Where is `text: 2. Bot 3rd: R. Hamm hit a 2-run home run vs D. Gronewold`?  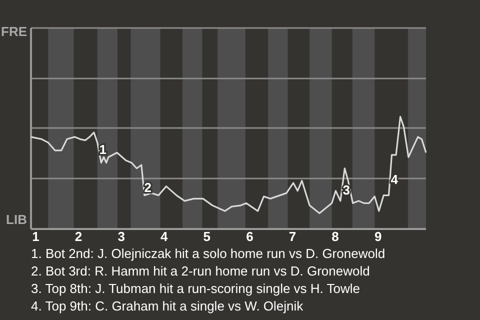
text: 2. Bot 3rd: R. Hamm hit a 2-run home run vs D. Gronewold is located at coordinates (200, 271).